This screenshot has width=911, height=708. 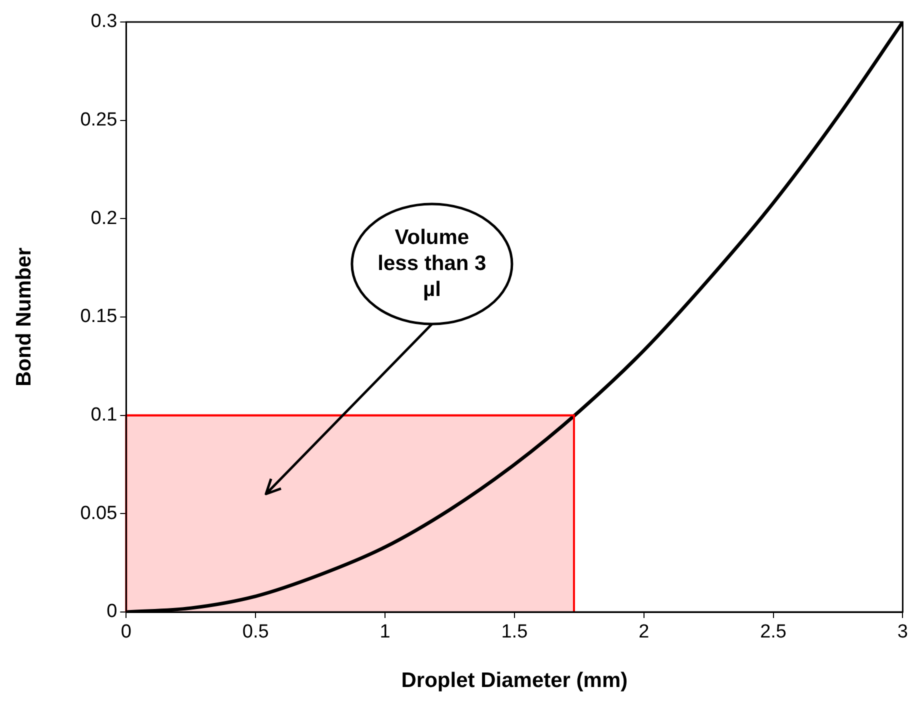 I want to click on x-tick-label: 1.5, so click(x=514, y=632).